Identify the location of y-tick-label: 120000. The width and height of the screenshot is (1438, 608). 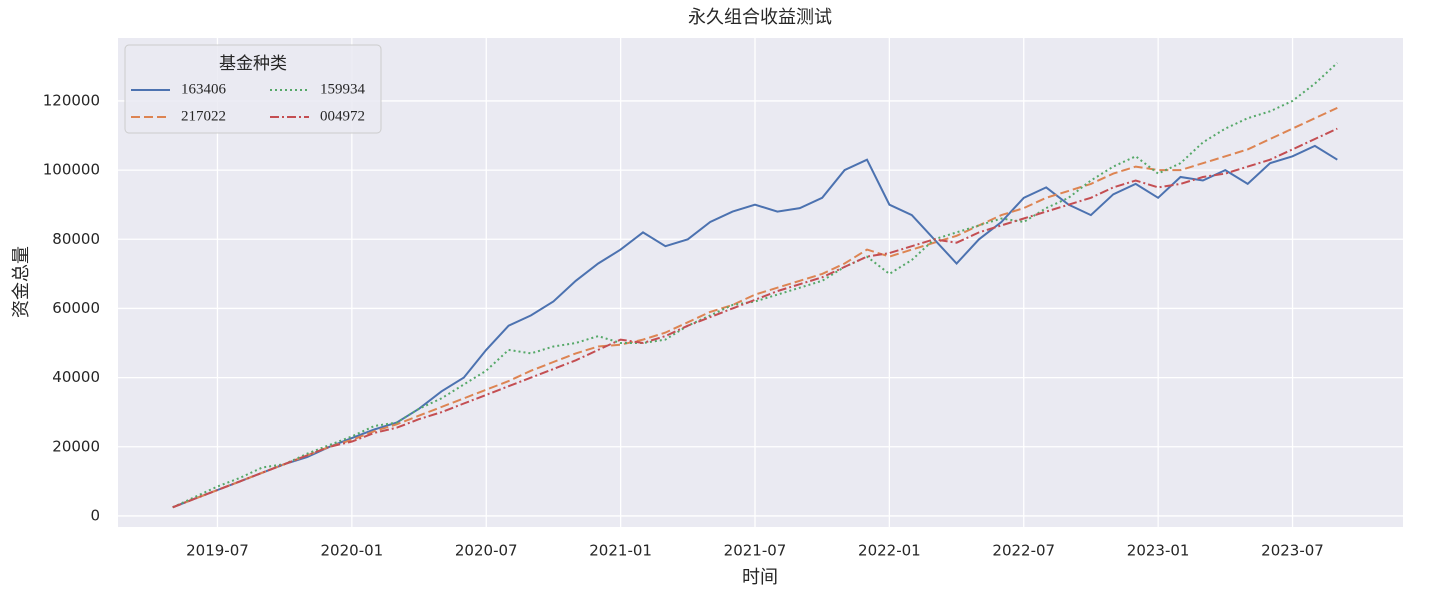
(71, 100).